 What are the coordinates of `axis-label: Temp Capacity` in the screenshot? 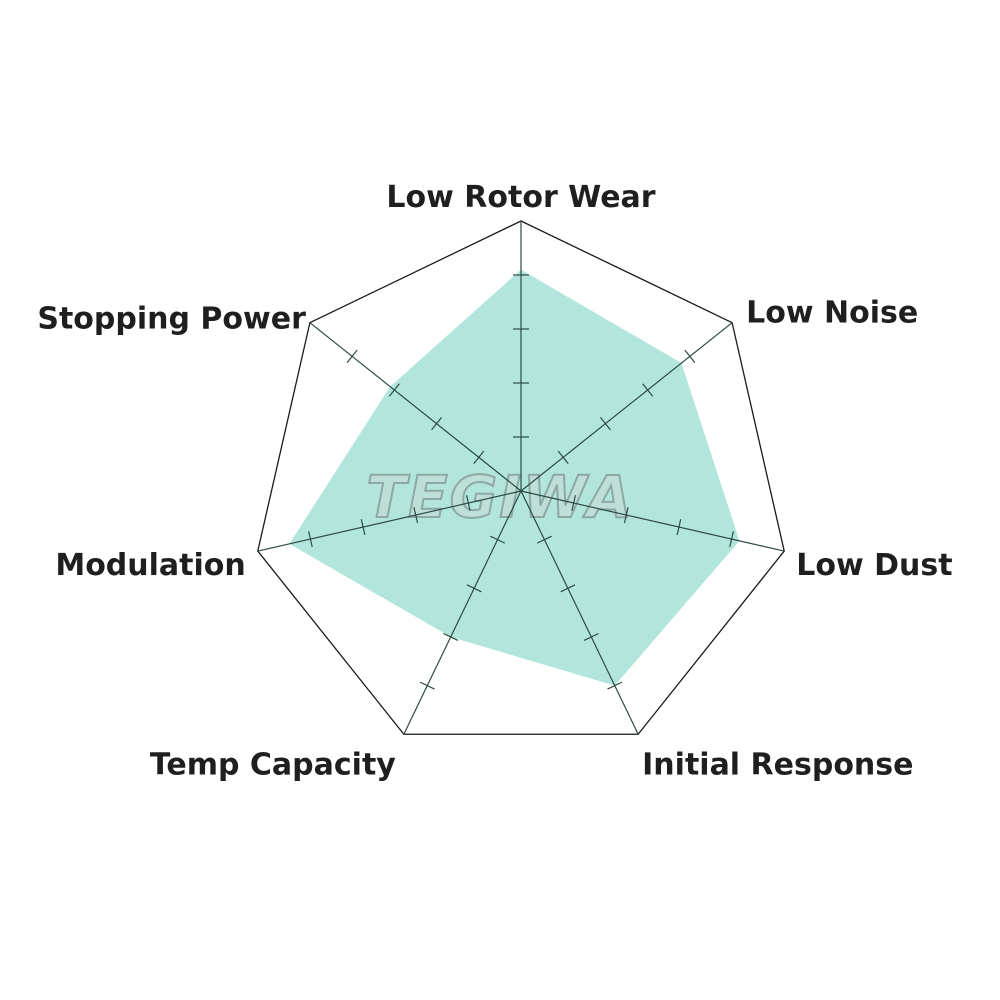 It's located at (273, 764).